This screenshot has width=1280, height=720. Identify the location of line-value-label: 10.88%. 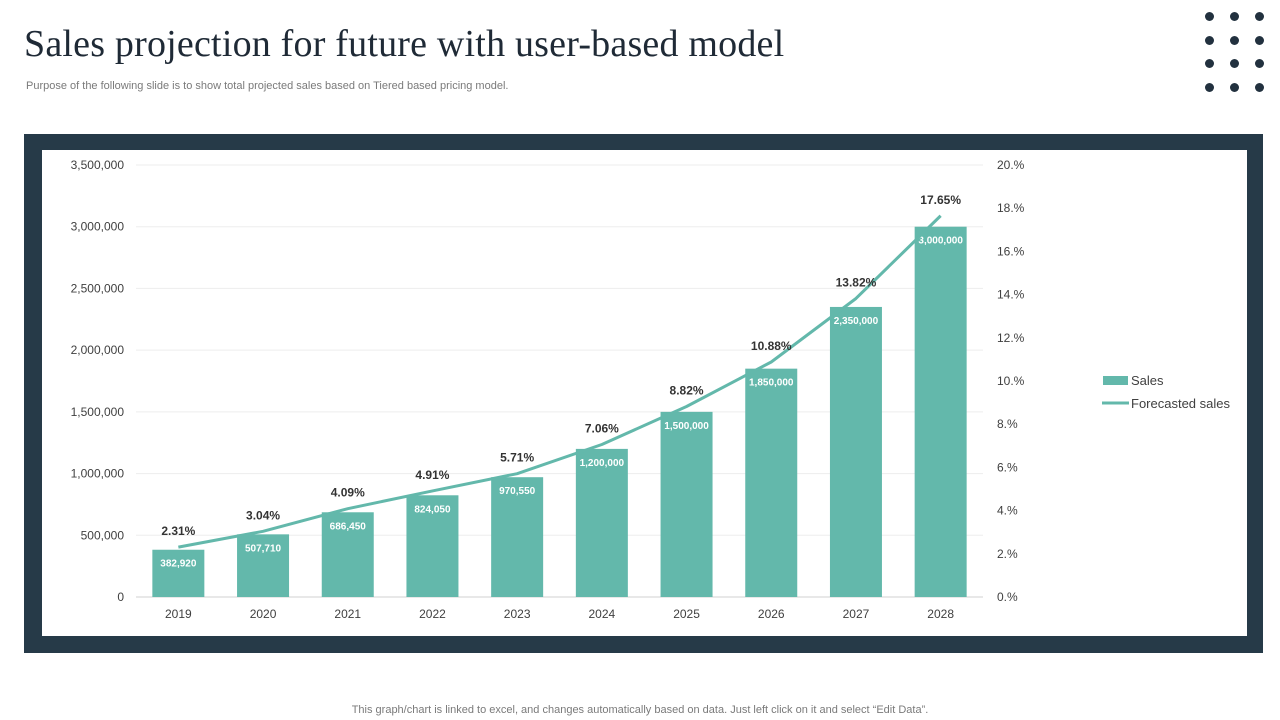
(771, 346).